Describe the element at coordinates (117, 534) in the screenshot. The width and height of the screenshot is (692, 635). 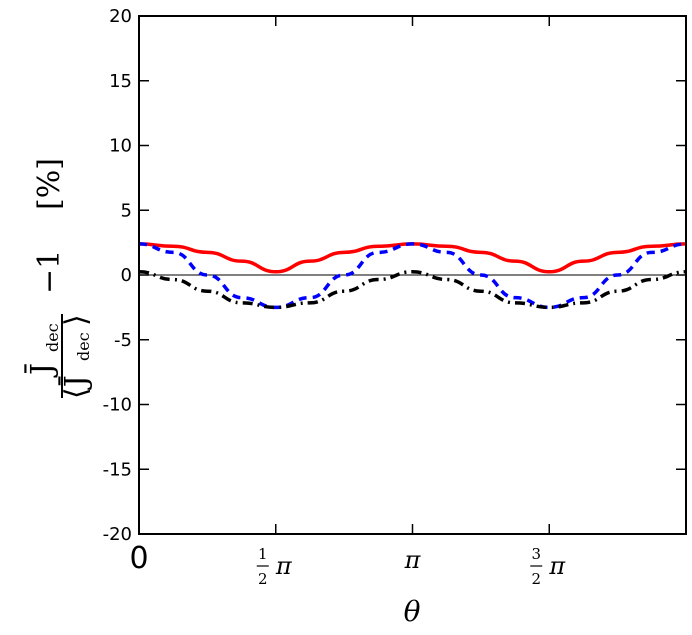
I see `y-tick-label: -20` at that location.